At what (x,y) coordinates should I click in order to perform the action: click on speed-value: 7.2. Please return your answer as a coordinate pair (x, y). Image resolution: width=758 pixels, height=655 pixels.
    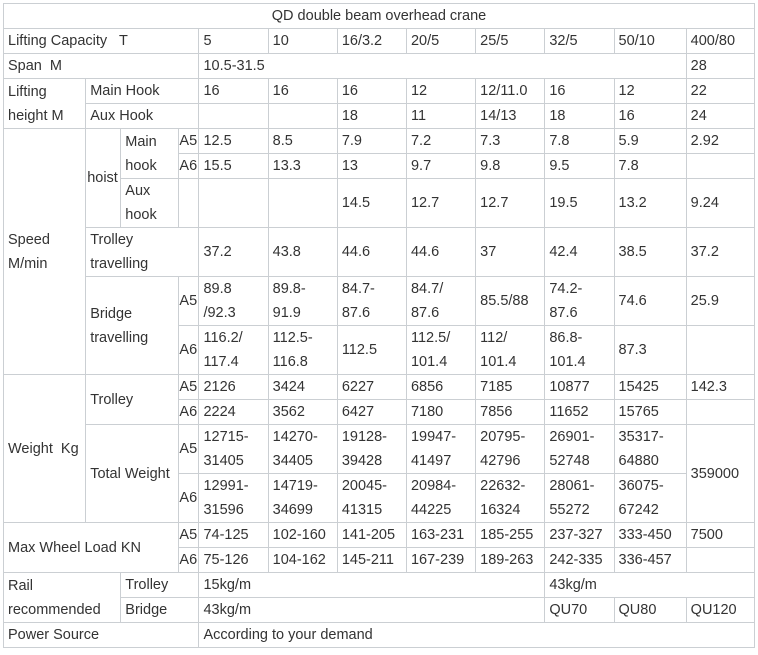
    Looking at the image, I should click on (441, 141).